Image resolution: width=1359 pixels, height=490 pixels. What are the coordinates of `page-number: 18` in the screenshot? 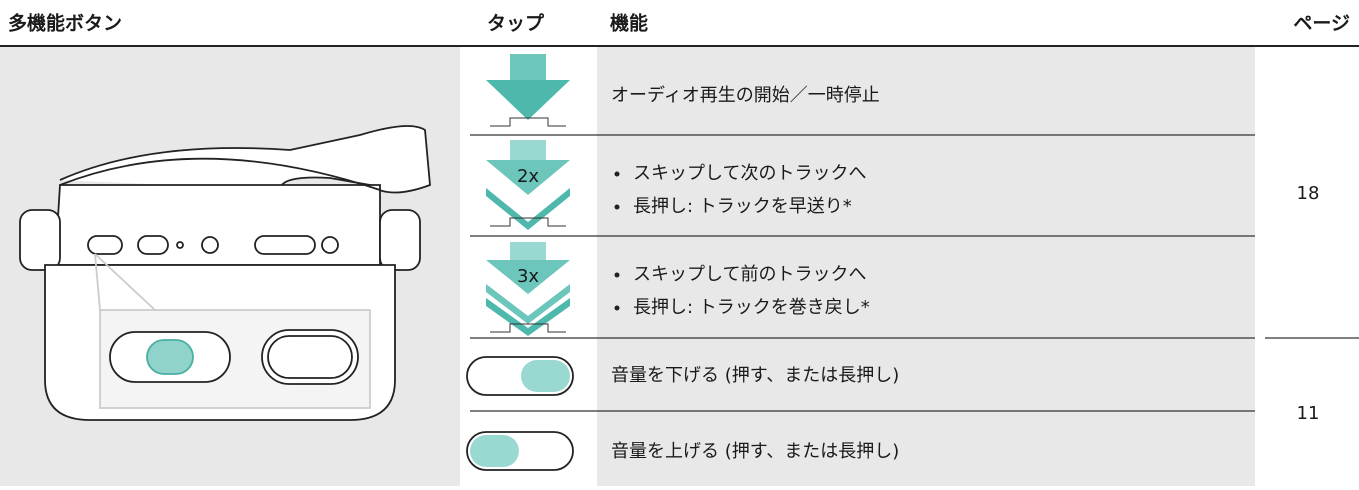 It's located at (1308, 193).